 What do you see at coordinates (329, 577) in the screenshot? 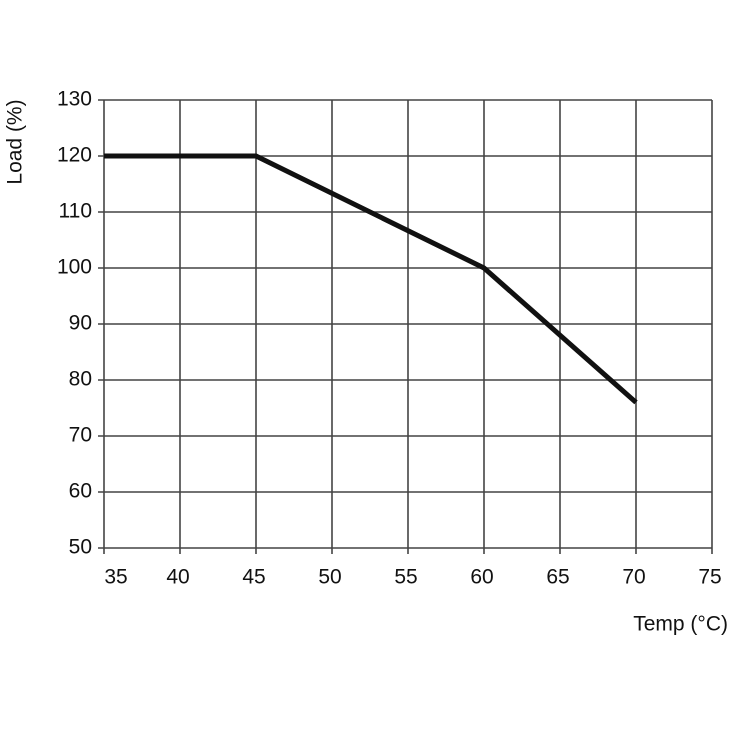
I see `x-tick-label: 50` at bounding box center [329, 577].